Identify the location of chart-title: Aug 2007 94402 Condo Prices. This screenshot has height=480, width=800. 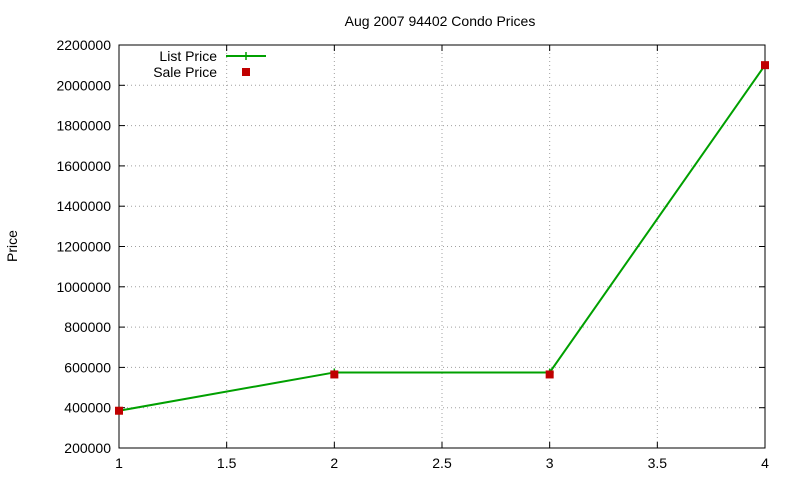
(440, 21).